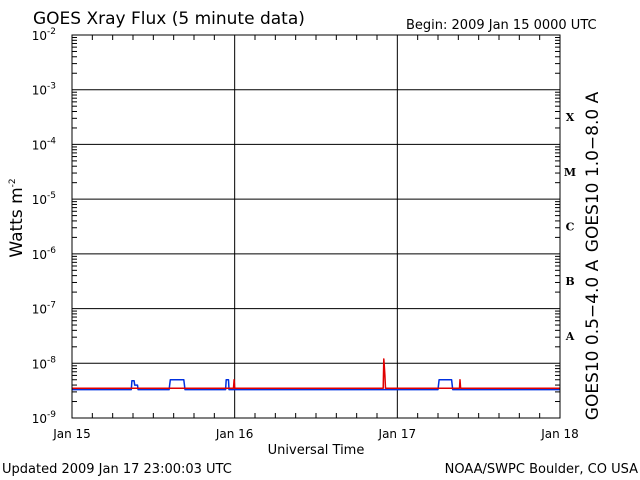 The width and height of the screenshot is (640, 480). I want to click on y-tick-label: 10⁻⁶, so click(44, 254).